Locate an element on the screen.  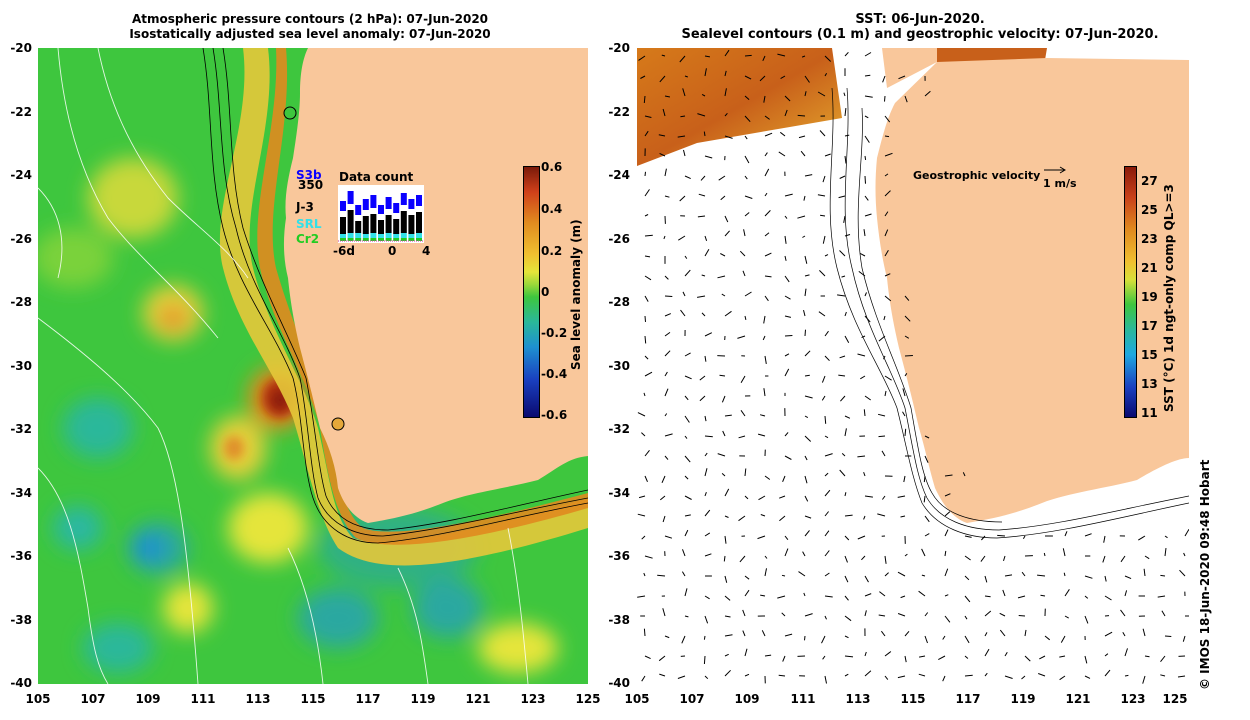
legend-label-j3: J-3 is located at coordinates (305, 207).